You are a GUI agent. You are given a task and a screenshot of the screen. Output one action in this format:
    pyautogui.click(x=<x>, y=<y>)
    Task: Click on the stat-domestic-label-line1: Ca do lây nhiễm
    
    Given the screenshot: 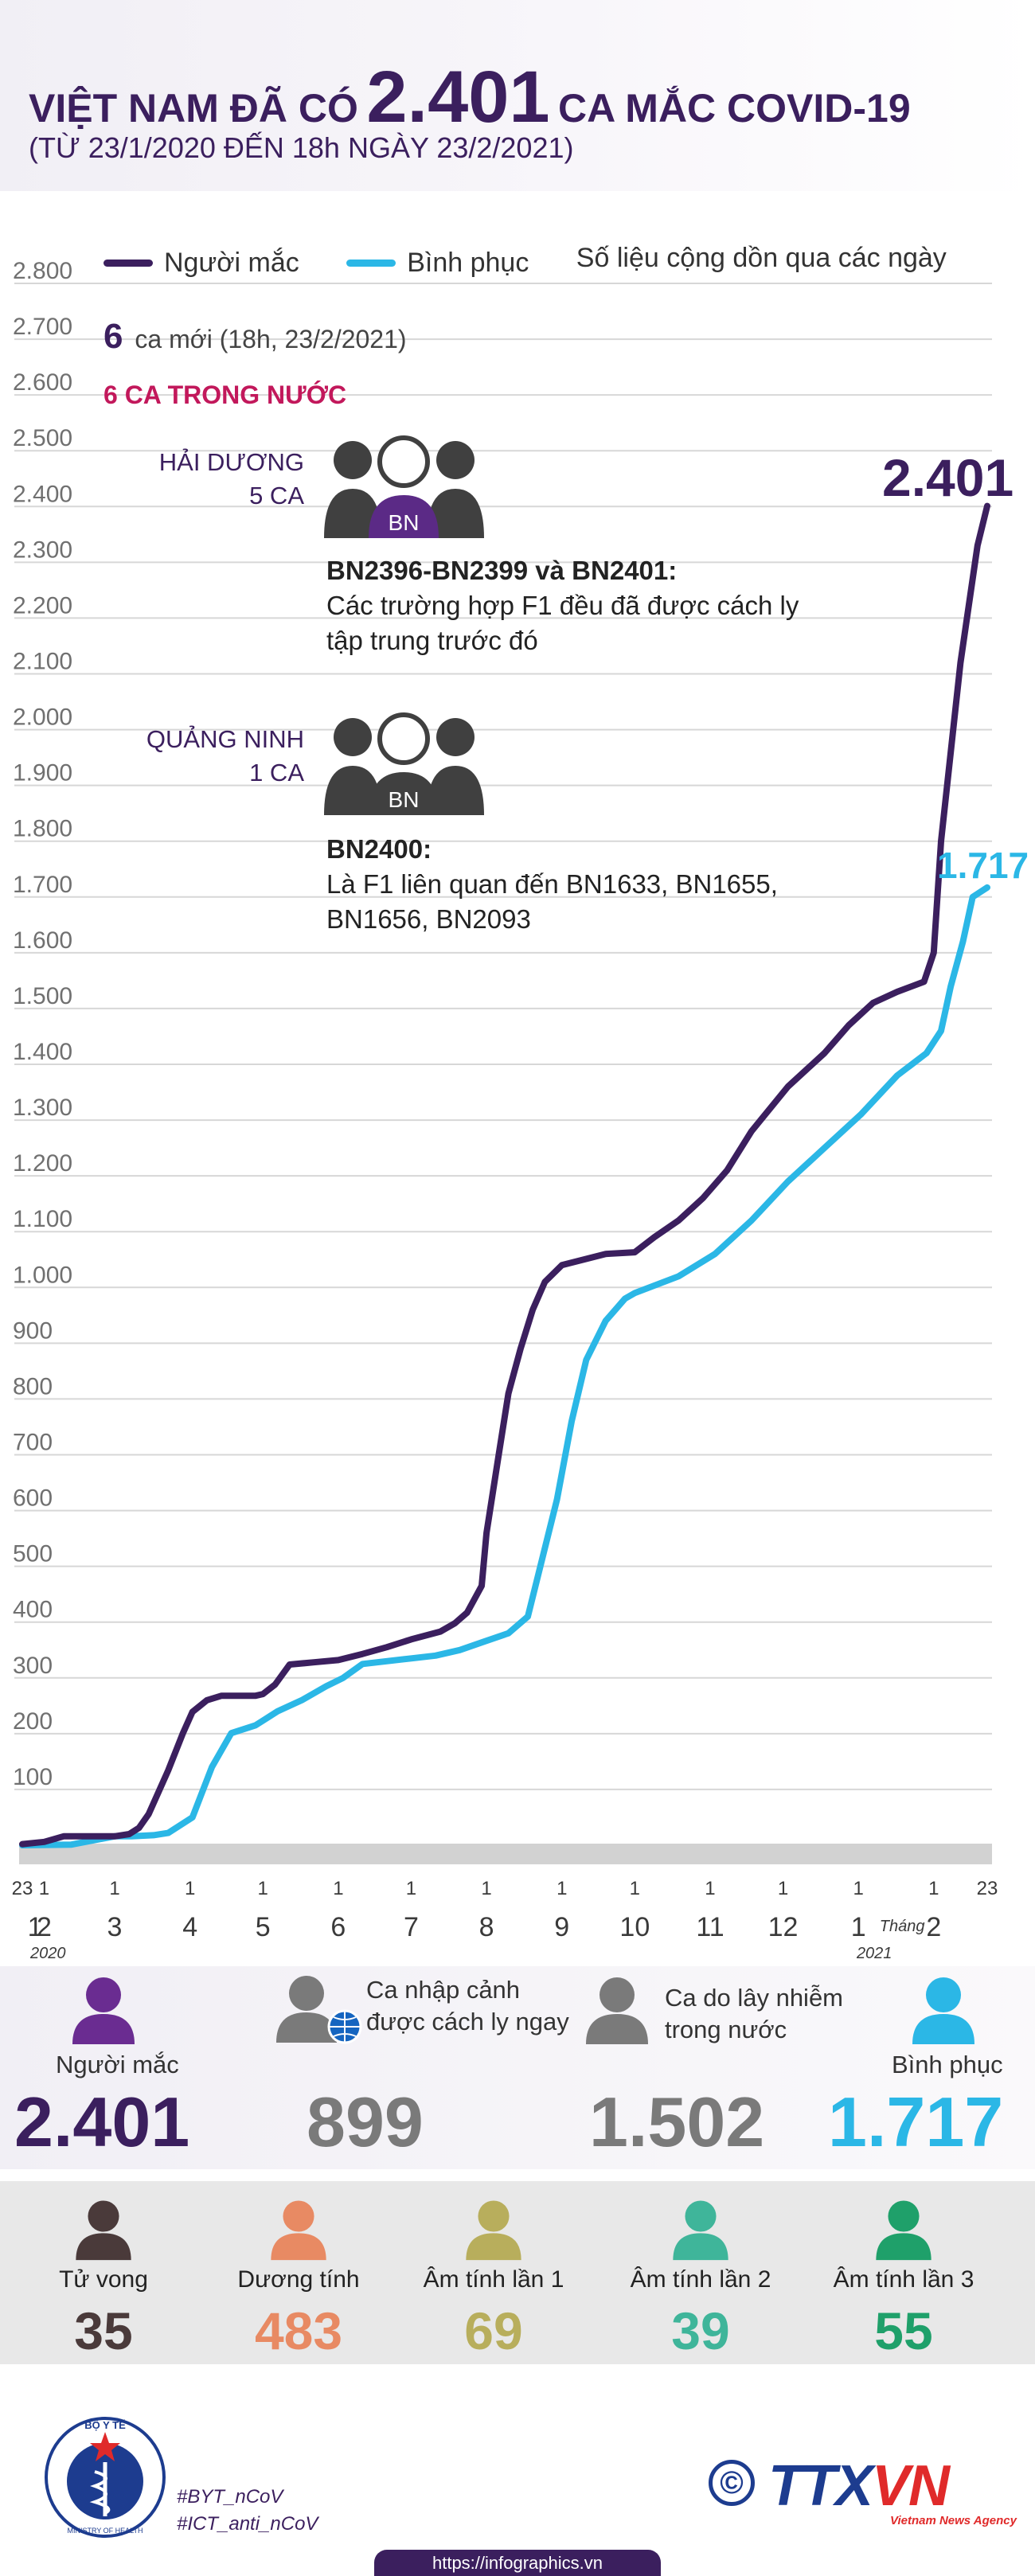 What is the action you would take?
    pyautogui.click(x=754, y=1998)
    